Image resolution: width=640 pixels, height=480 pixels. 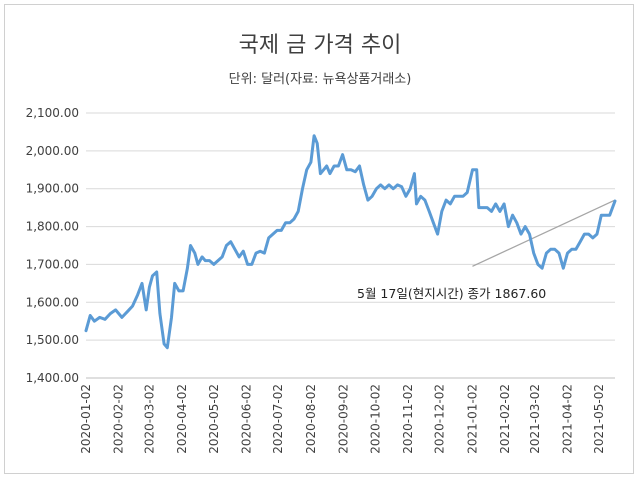 What do you see at coordinates (52, 189) in the screenshot?
I see `y-tick-label: 1,900.00` at bounding box center [52, 189].